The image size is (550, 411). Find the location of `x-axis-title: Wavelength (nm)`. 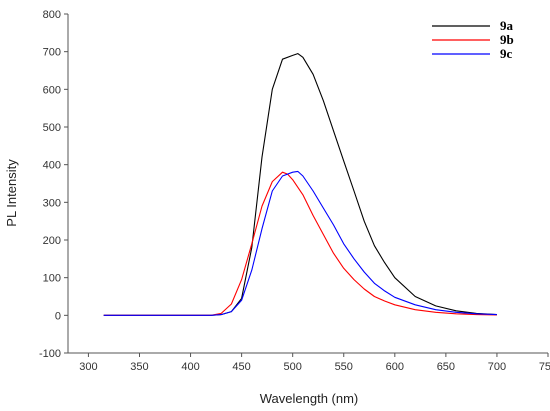

x-axis-title: Wavelength (nm) is located at coordinates (309, 398).